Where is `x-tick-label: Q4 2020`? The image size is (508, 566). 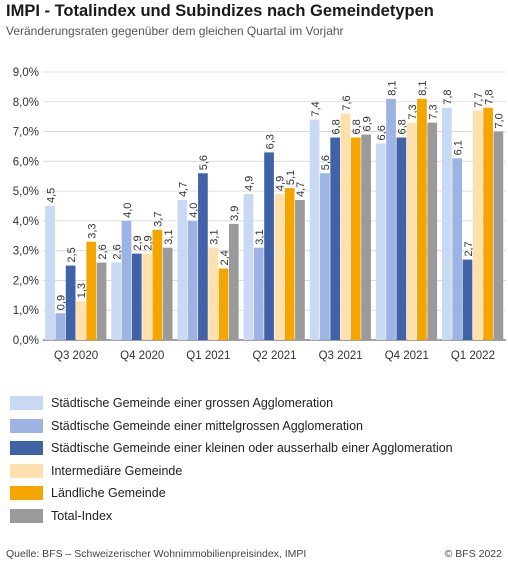
x-tick-label: Q4 2020 is located at coordinates (142, 356).